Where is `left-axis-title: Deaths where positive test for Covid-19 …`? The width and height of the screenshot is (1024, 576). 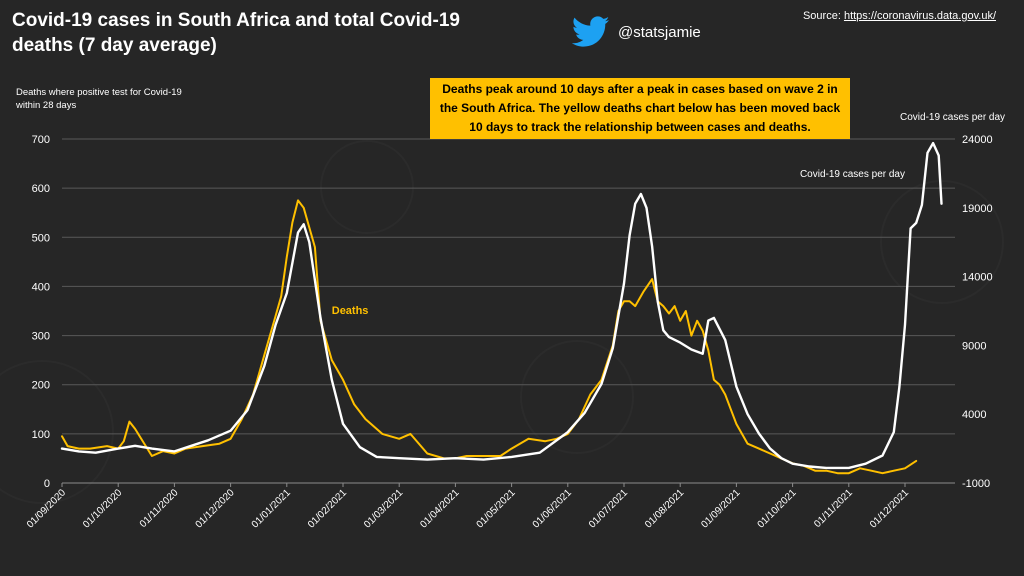
left-axis-title: Deaths where positive test for Covid-19 … is located at coordinates (99, 99).